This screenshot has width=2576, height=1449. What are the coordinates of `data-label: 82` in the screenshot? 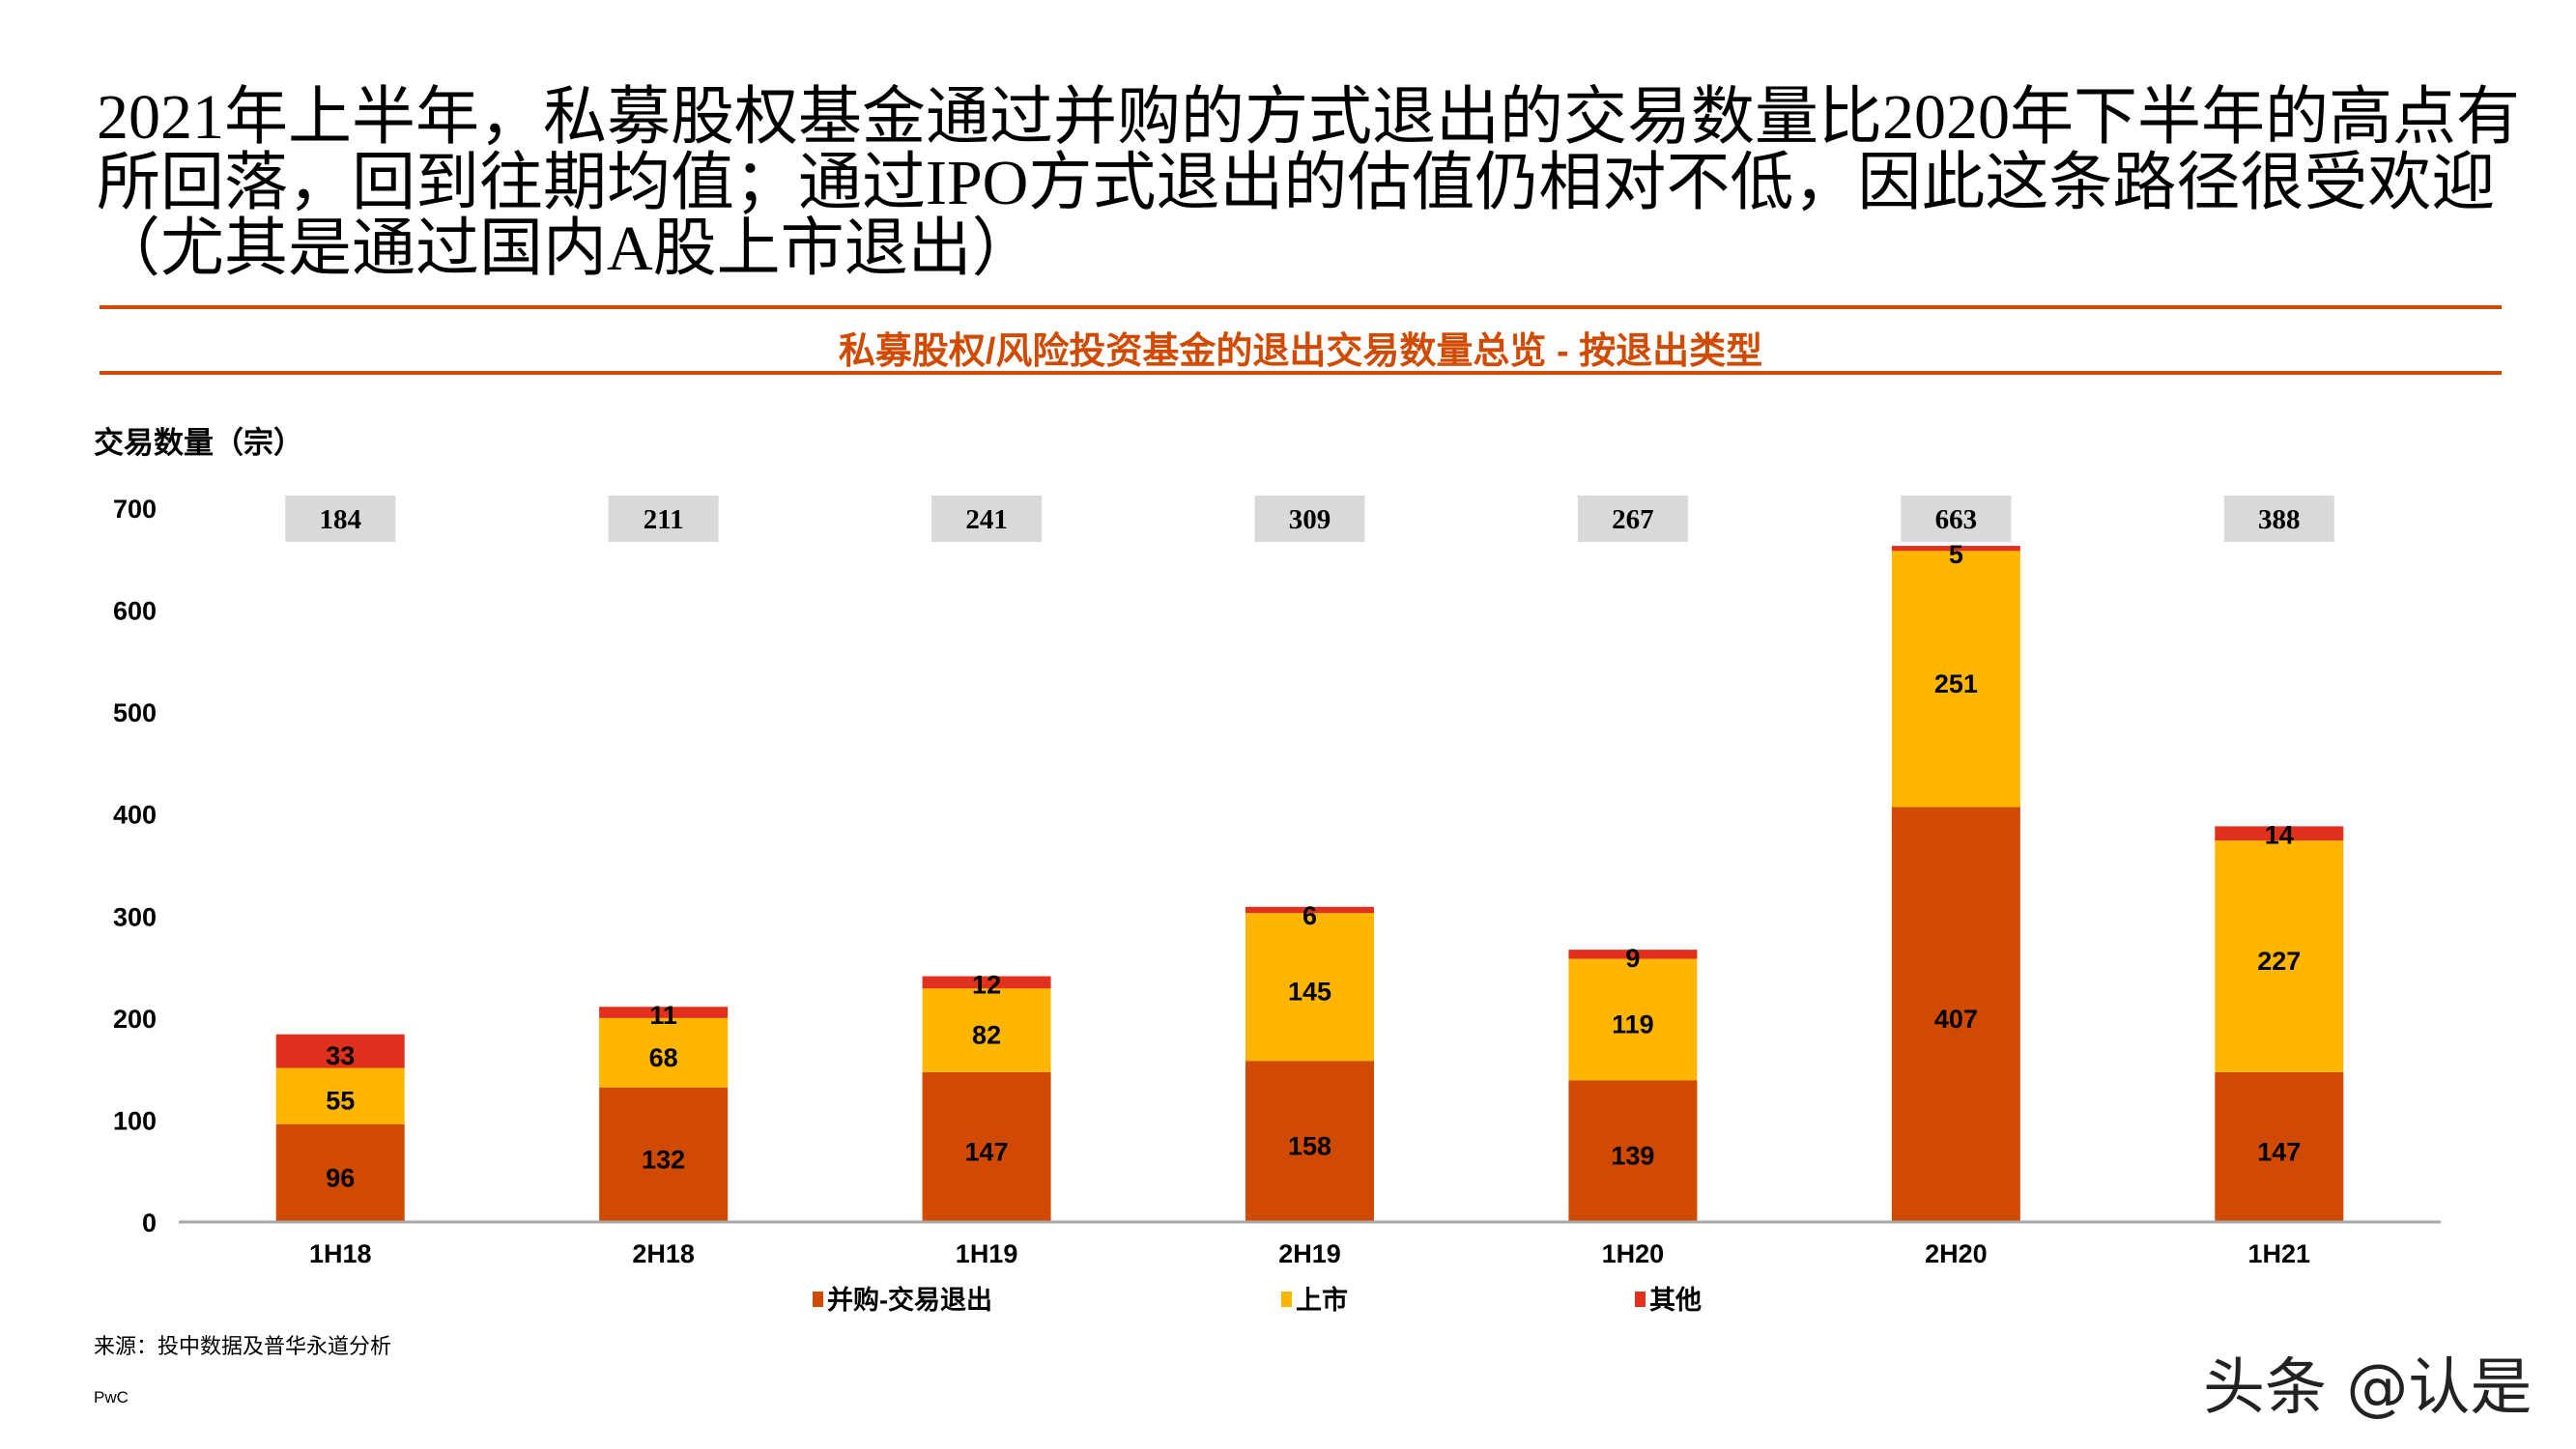 It's located at (987, 1035).